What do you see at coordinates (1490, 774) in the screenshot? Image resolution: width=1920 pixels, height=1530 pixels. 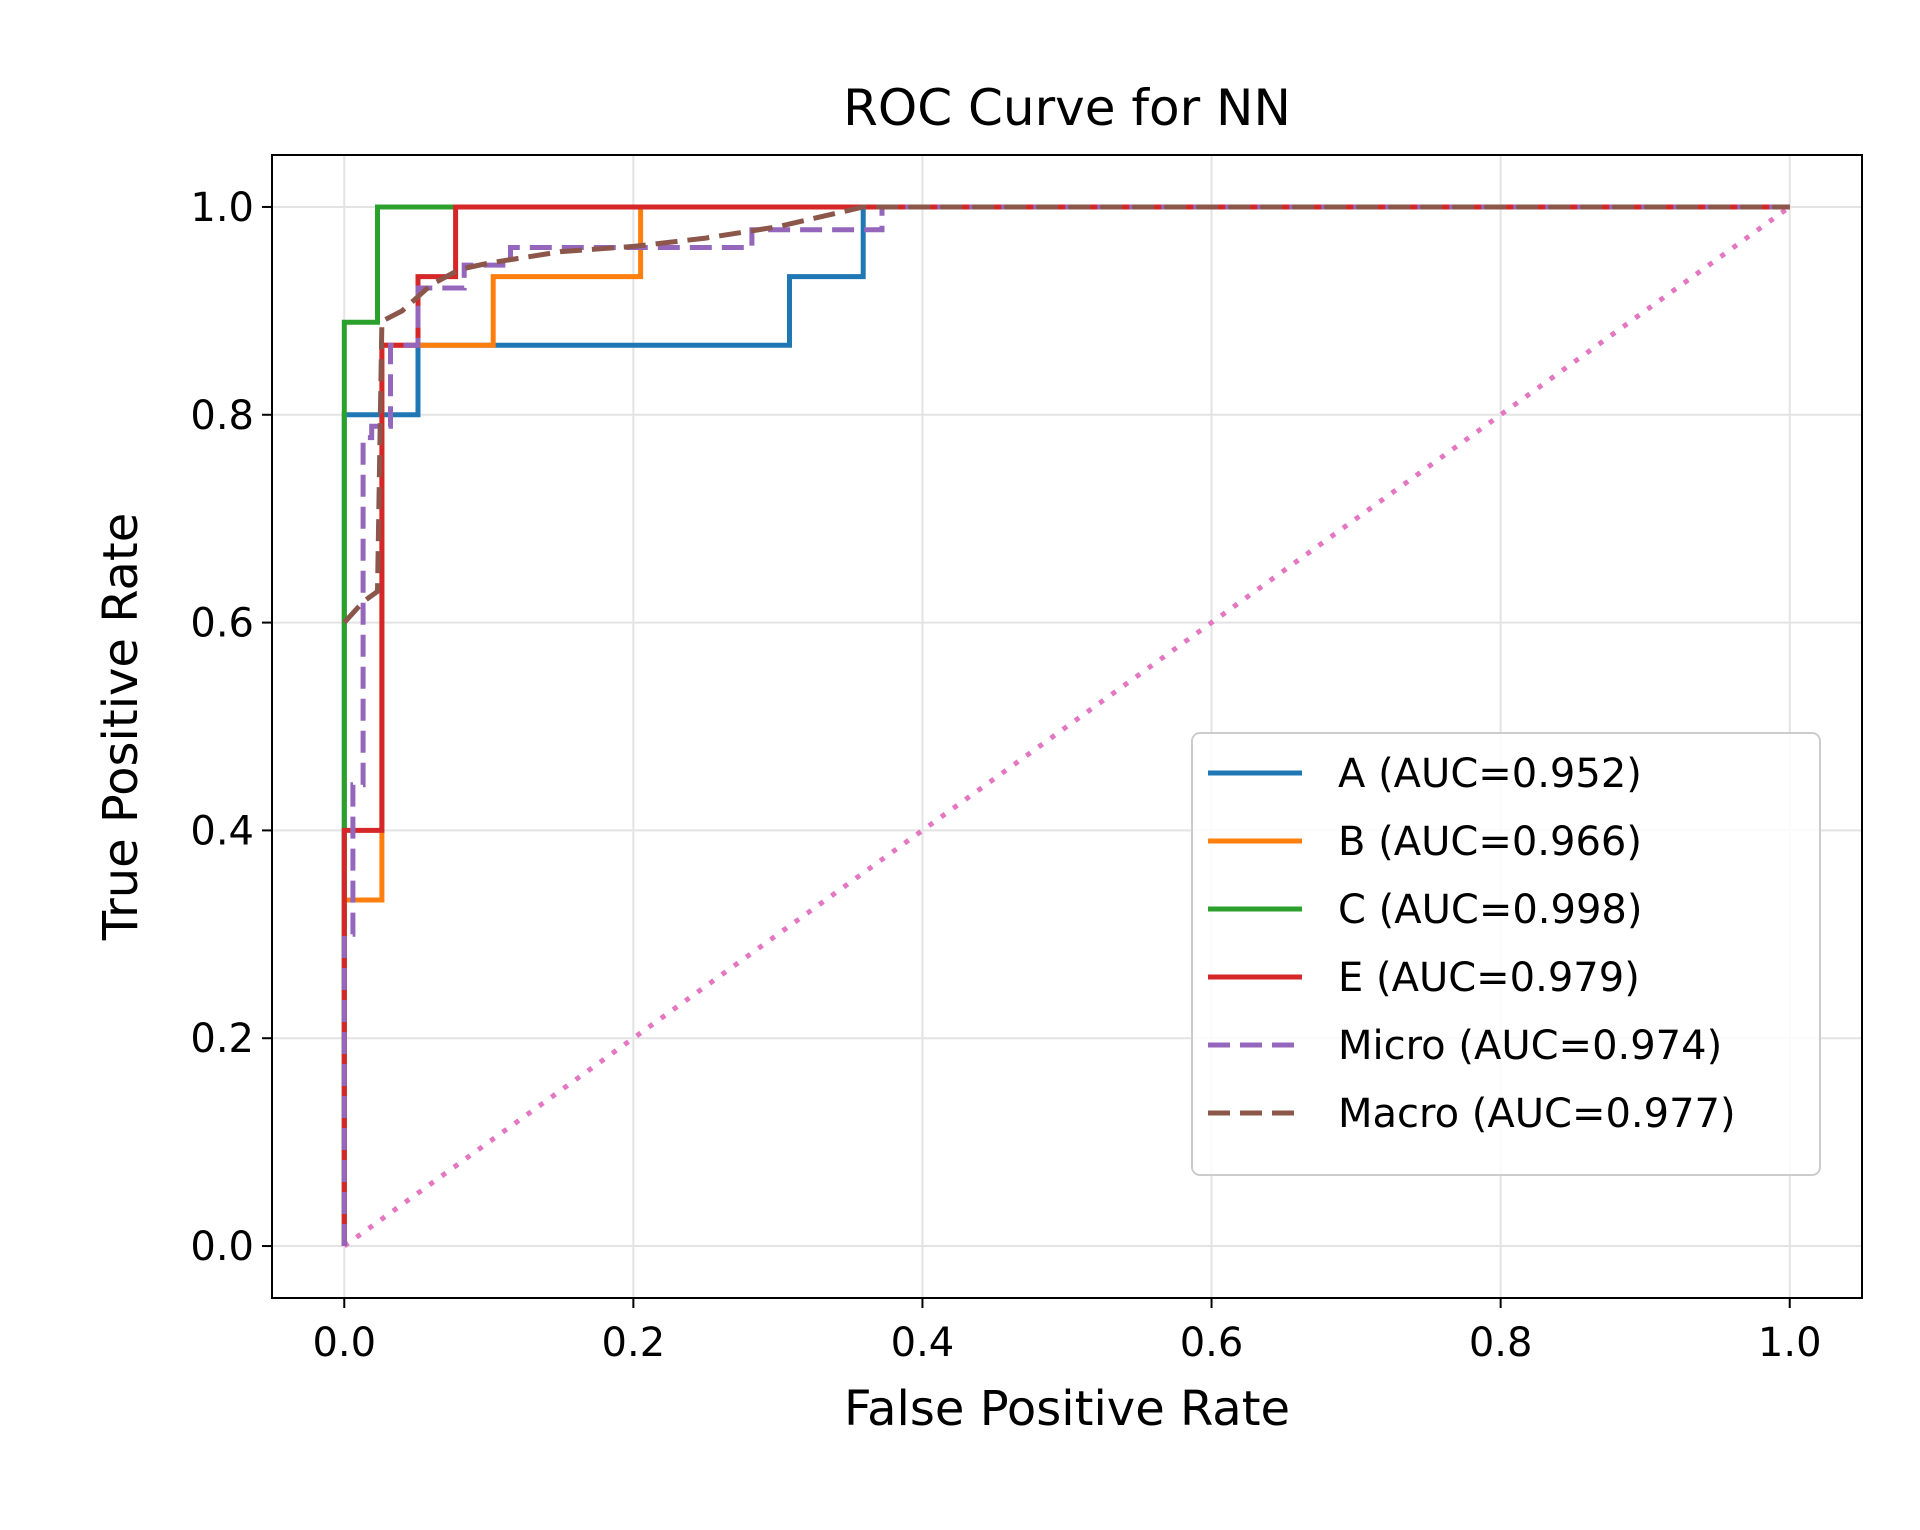 I see `legend-label: A (AUC=0.952)` at bounding box center [1490, 774].